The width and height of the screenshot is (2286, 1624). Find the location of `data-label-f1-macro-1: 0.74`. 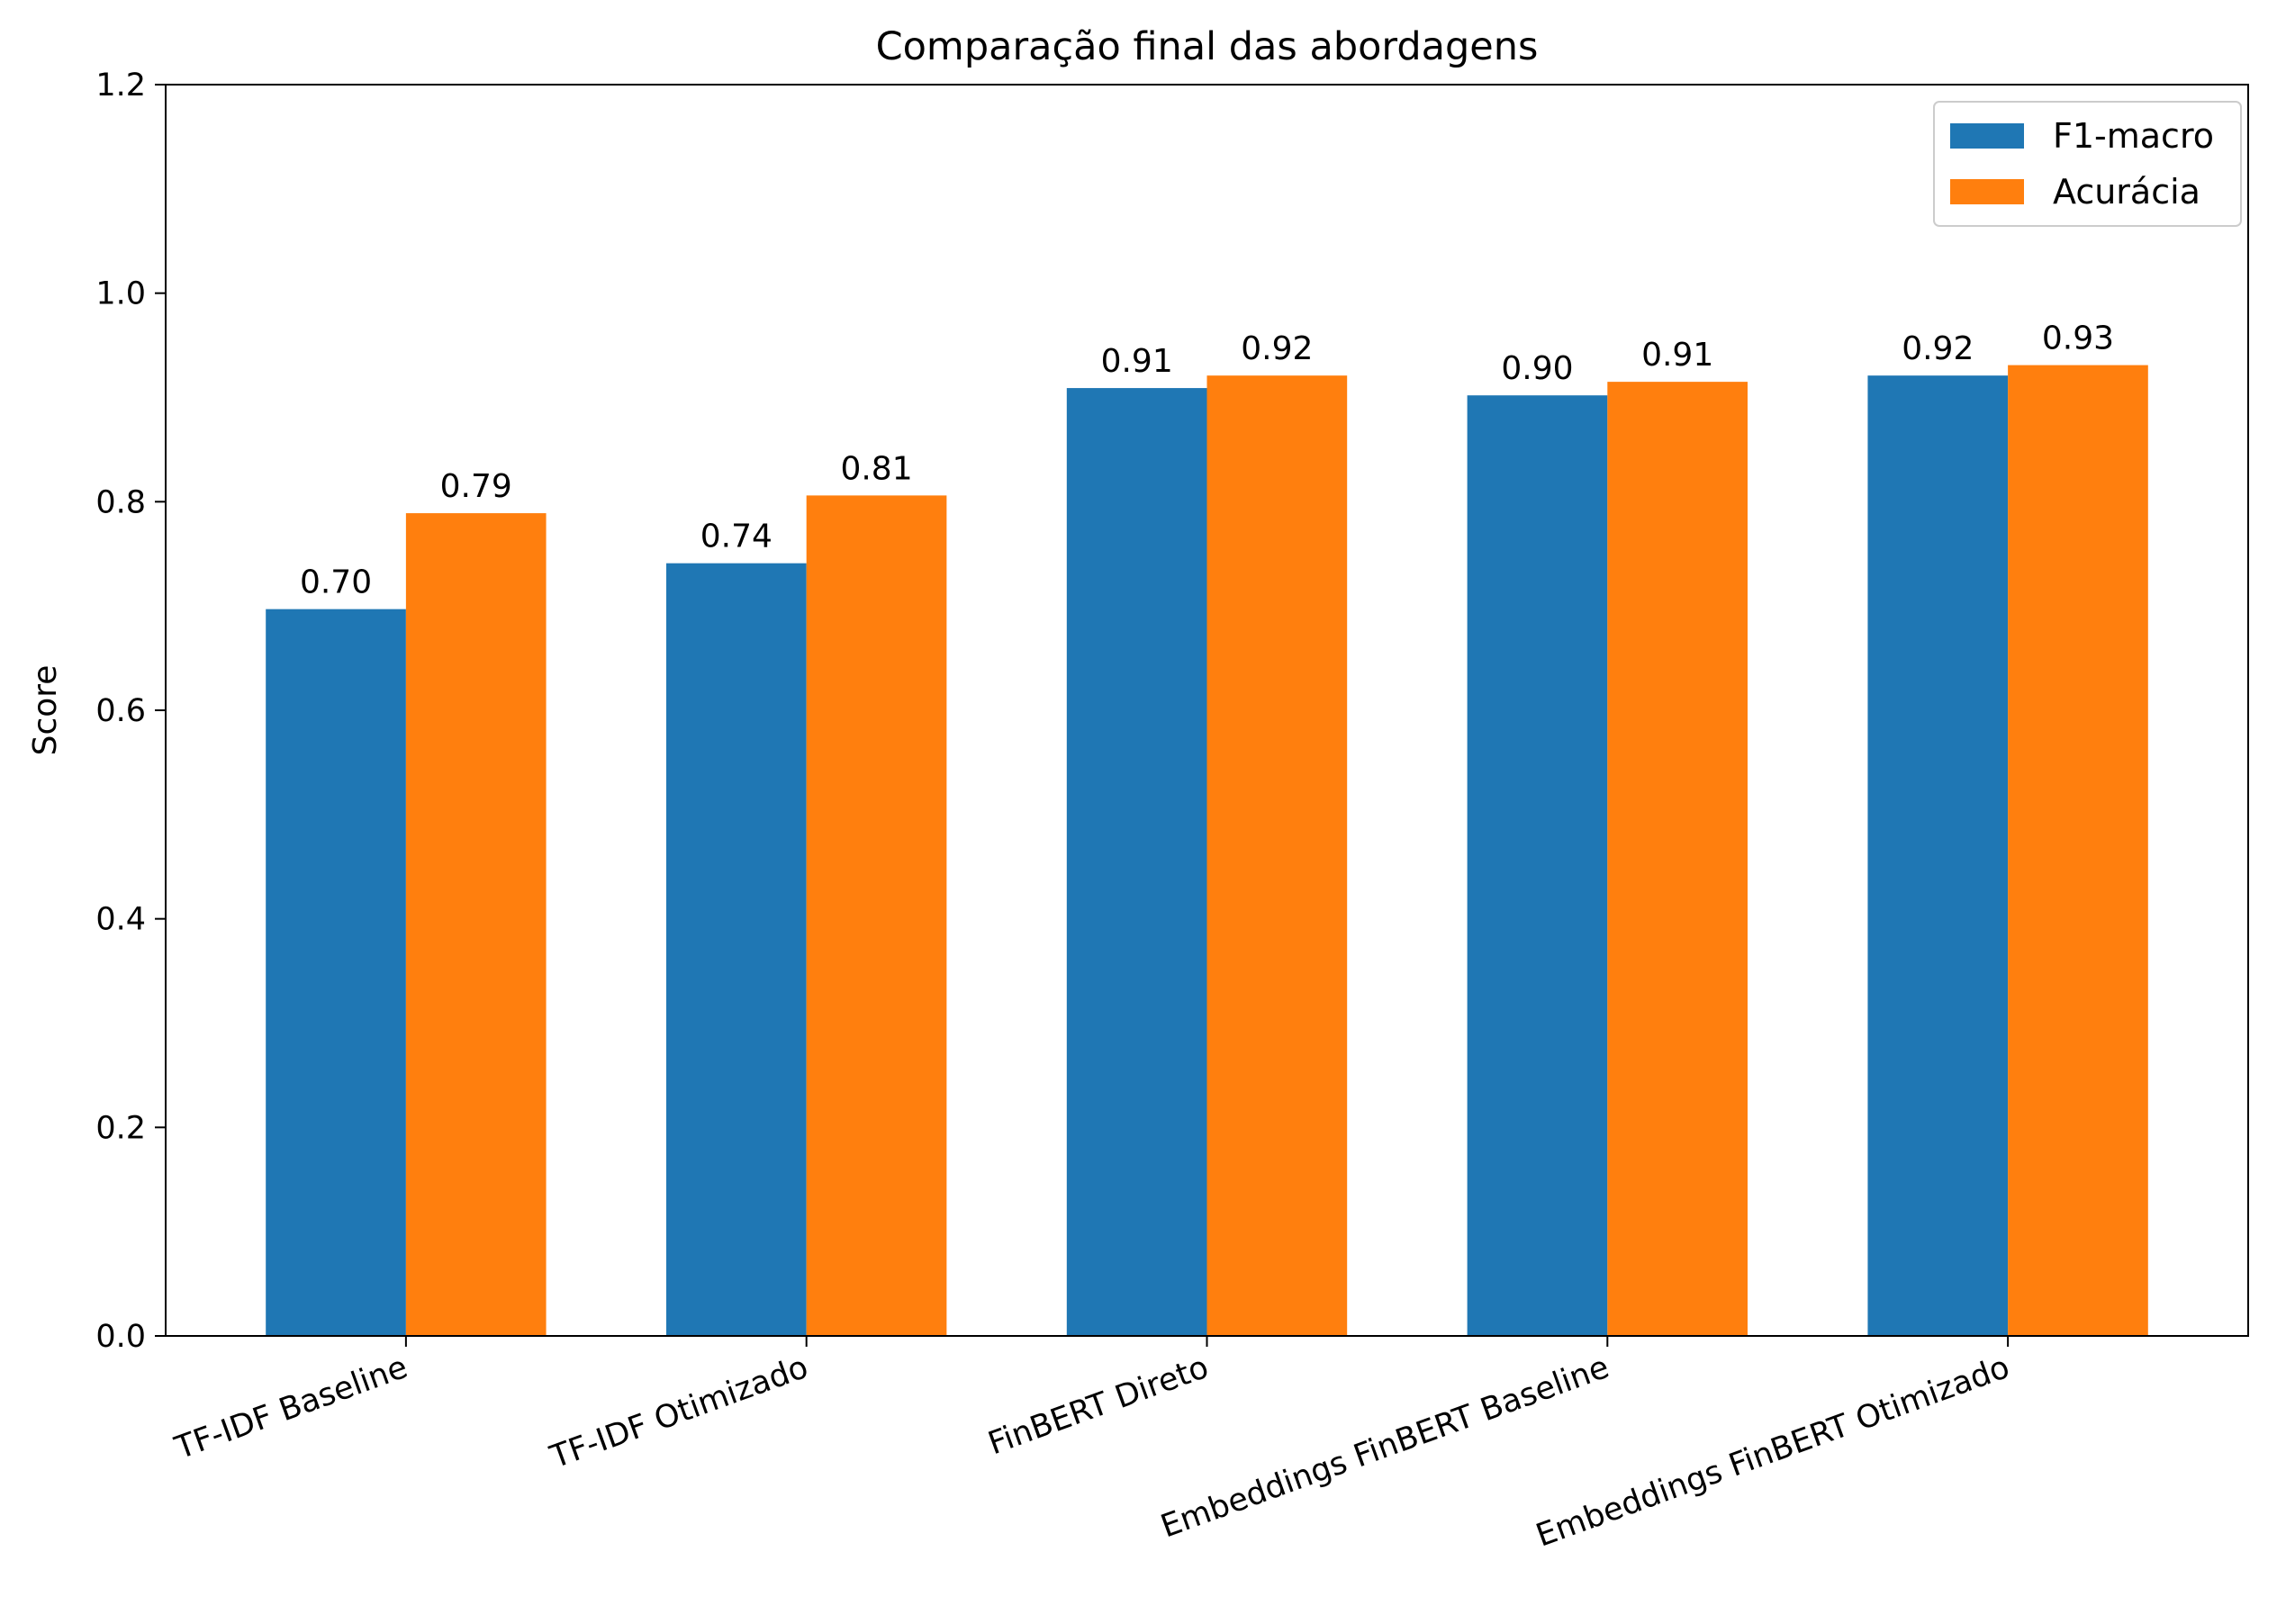

data-label-f1-macro-1: 0.74 is located at coordinates (736, 537).